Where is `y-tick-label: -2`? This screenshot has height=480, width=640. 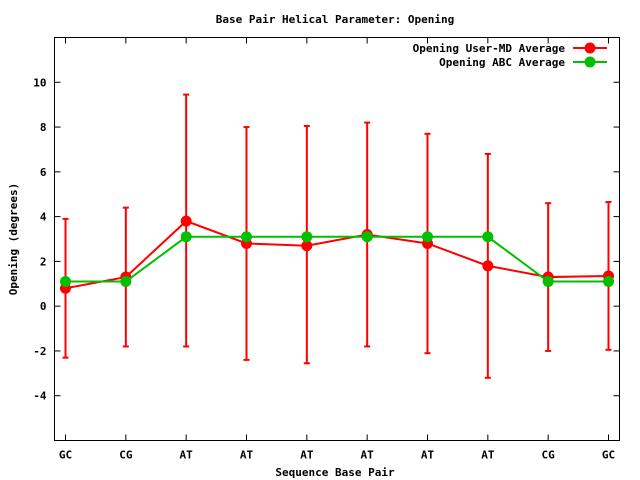
y-tick-label: -2 is located at coordinates (39, 351).